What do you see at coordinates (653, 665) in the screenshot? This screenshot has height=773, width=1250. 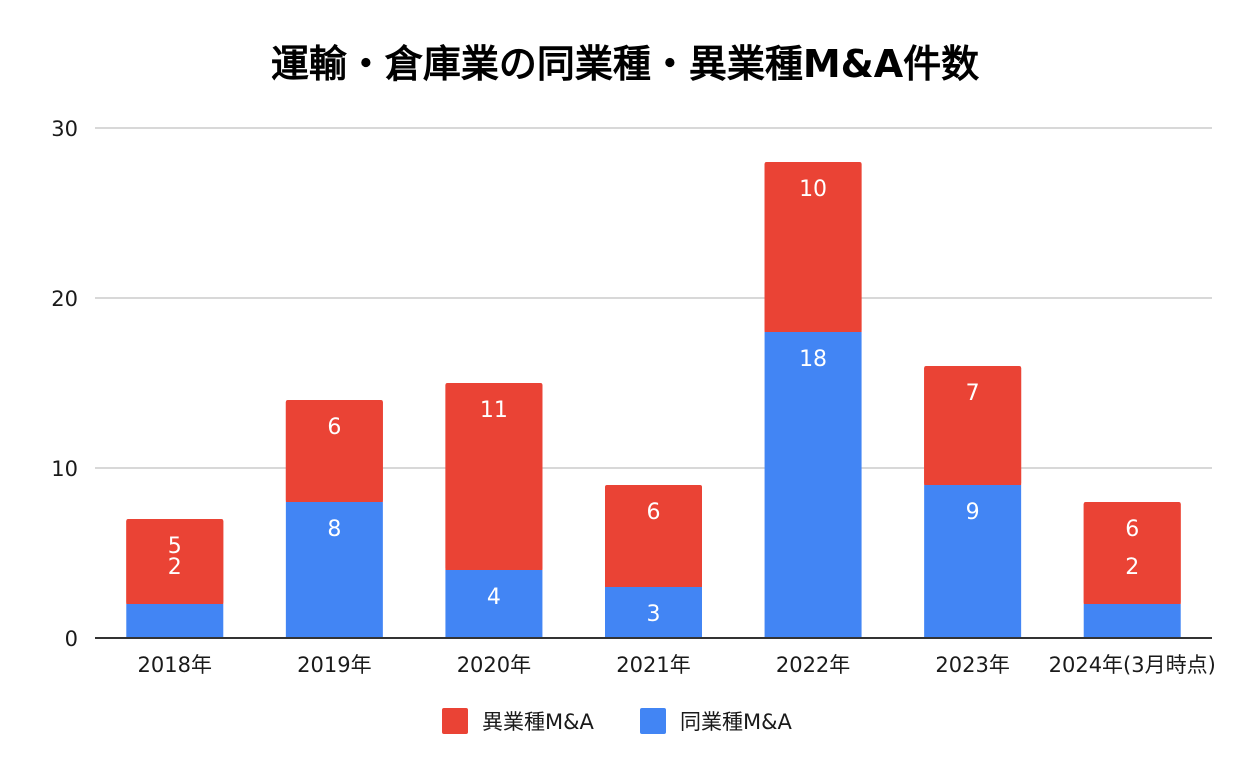 I see `x-tick-label: 2021年` at bounding box center [653, 665].